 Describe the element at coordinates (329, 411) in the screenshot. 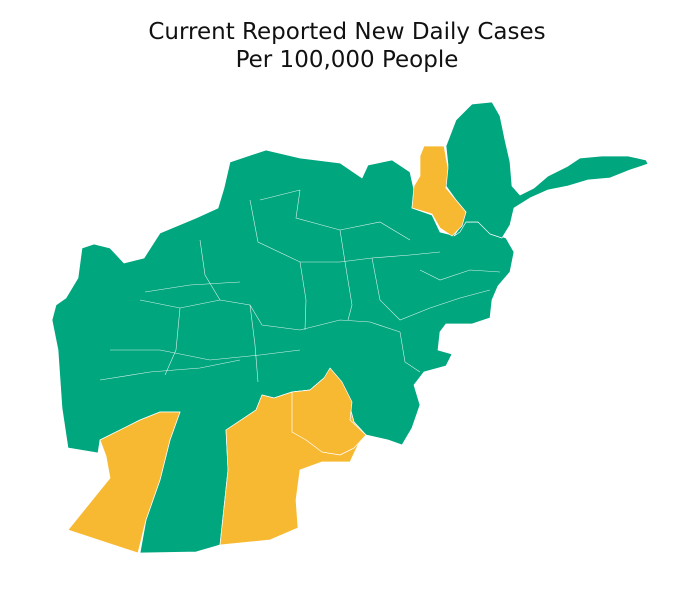

I see `province-kandahar` at that location.